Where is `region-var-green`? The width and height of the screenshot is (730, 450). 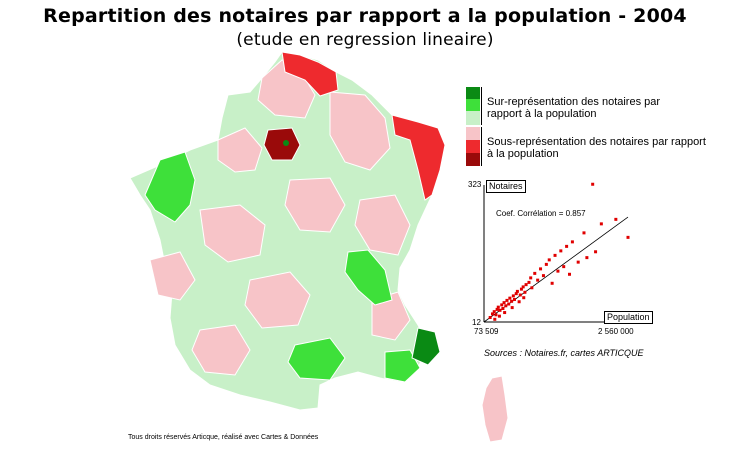 region-var-green is located at coordinates (402, 366).